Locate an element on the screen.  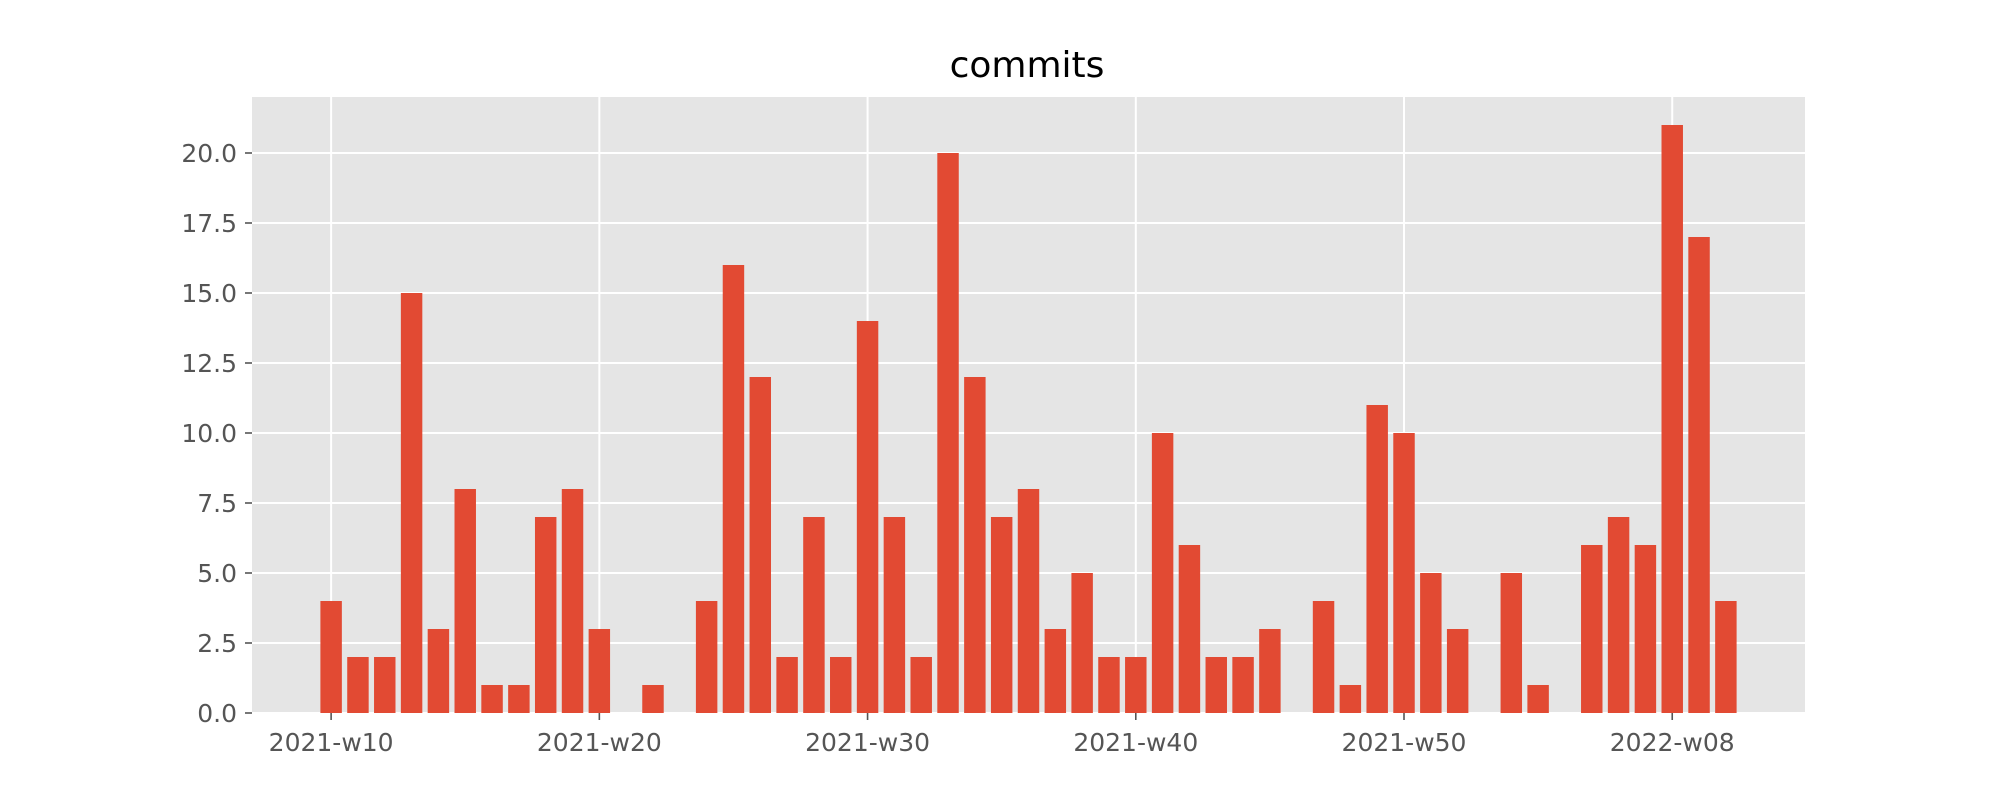
y-tick-label: 17.5 is located at coordinates (209, 223).